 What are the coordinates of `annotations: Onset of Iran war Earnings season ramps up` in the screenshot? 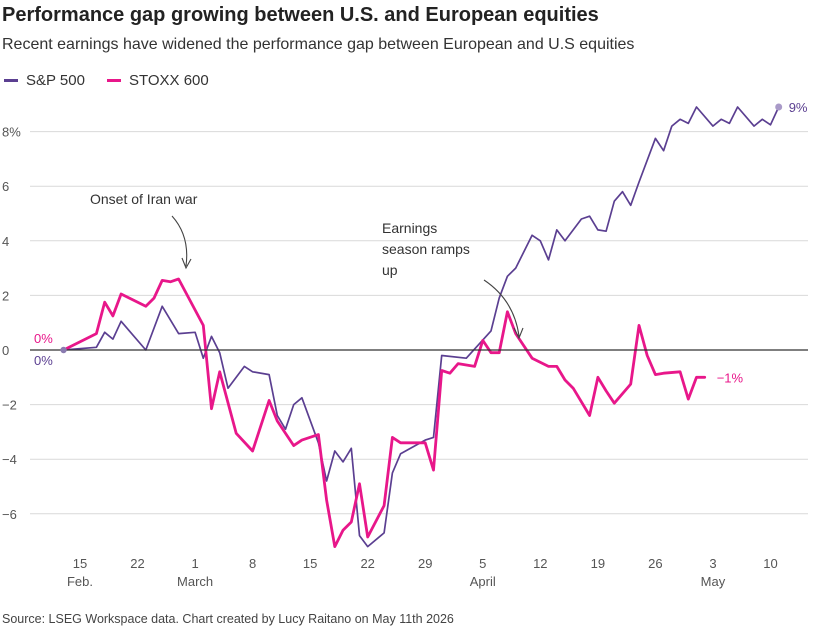 It's located at (307, 265).